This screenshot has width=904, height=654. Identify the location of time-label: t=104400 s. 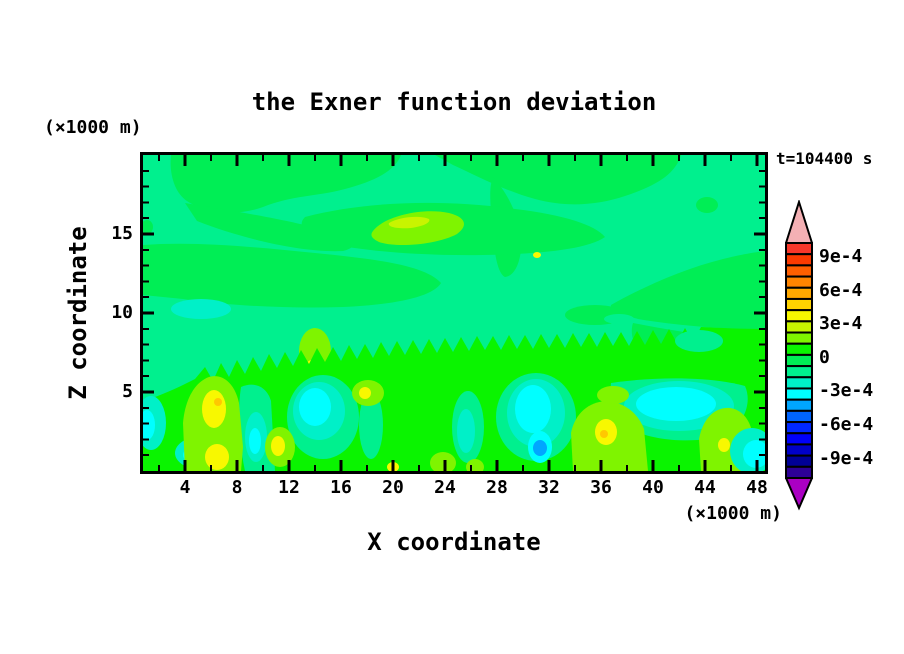
(824, 158).